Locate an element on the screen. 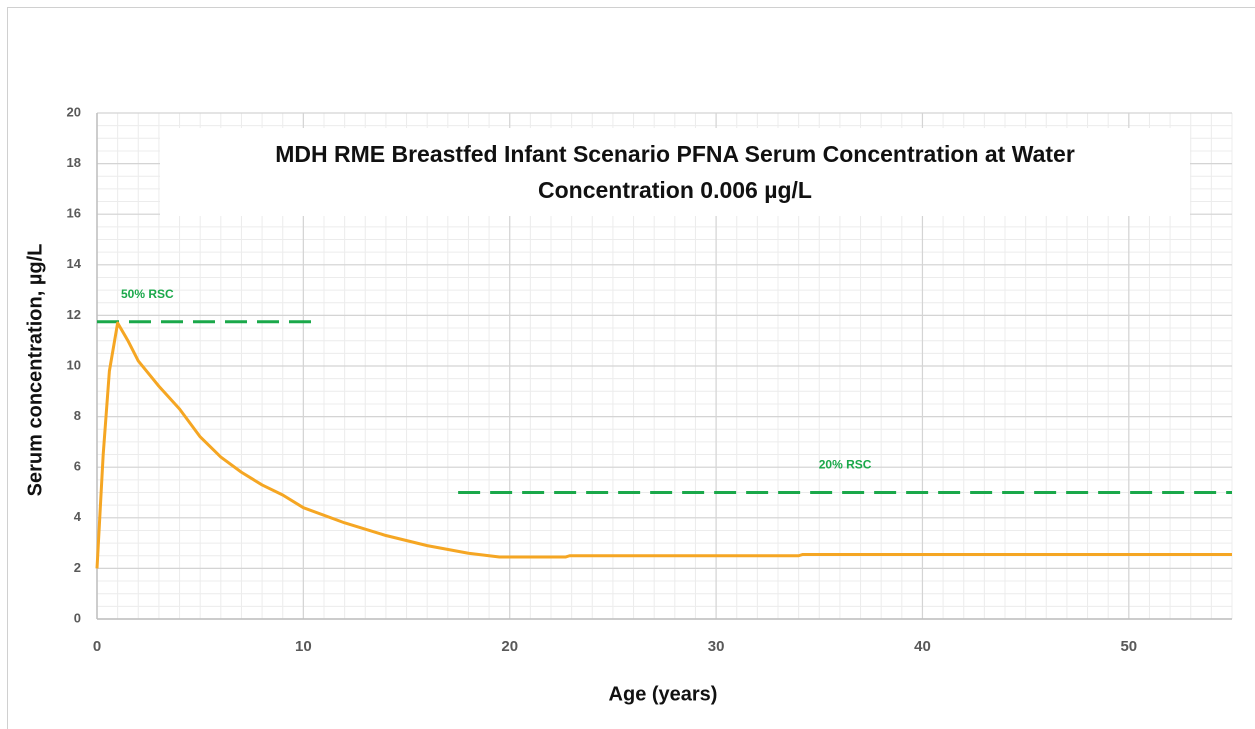 This screenshot has width=1255, height=729. x-tick-label: 10 is located at coordinates (303, 646).